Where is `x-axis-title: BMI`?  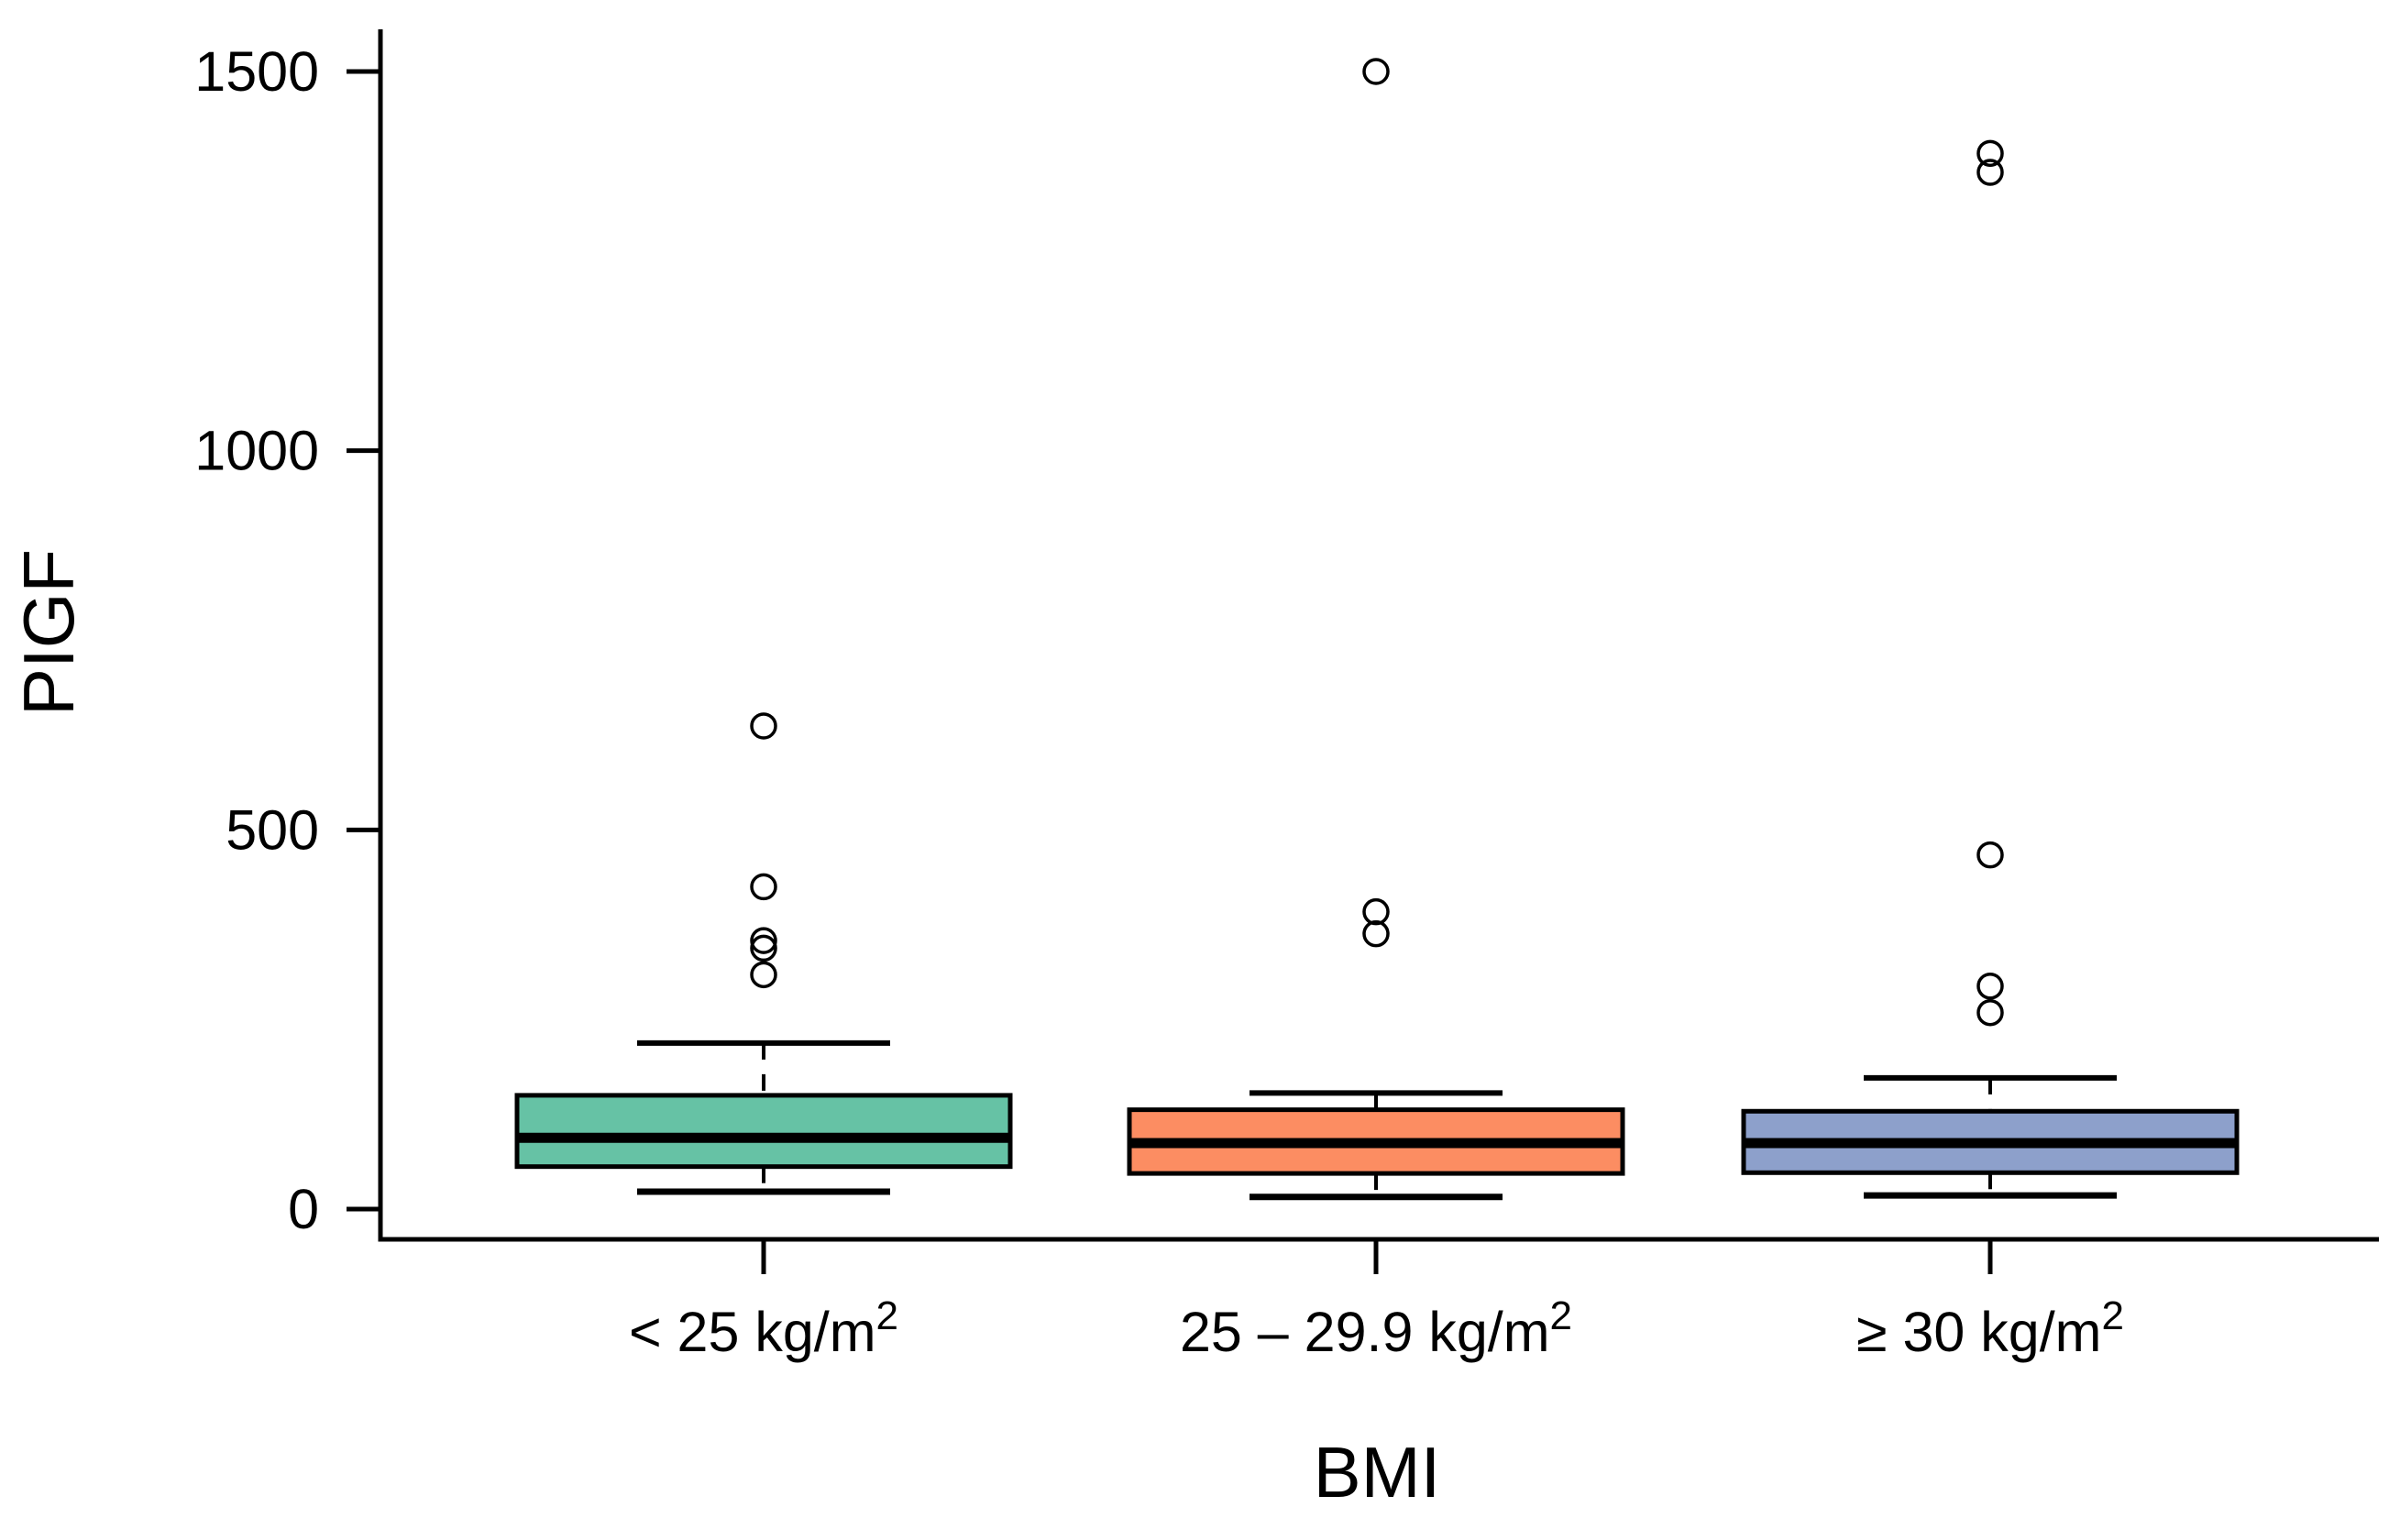 x-axis-title: BMI is located at coordinates (1377, 1472).